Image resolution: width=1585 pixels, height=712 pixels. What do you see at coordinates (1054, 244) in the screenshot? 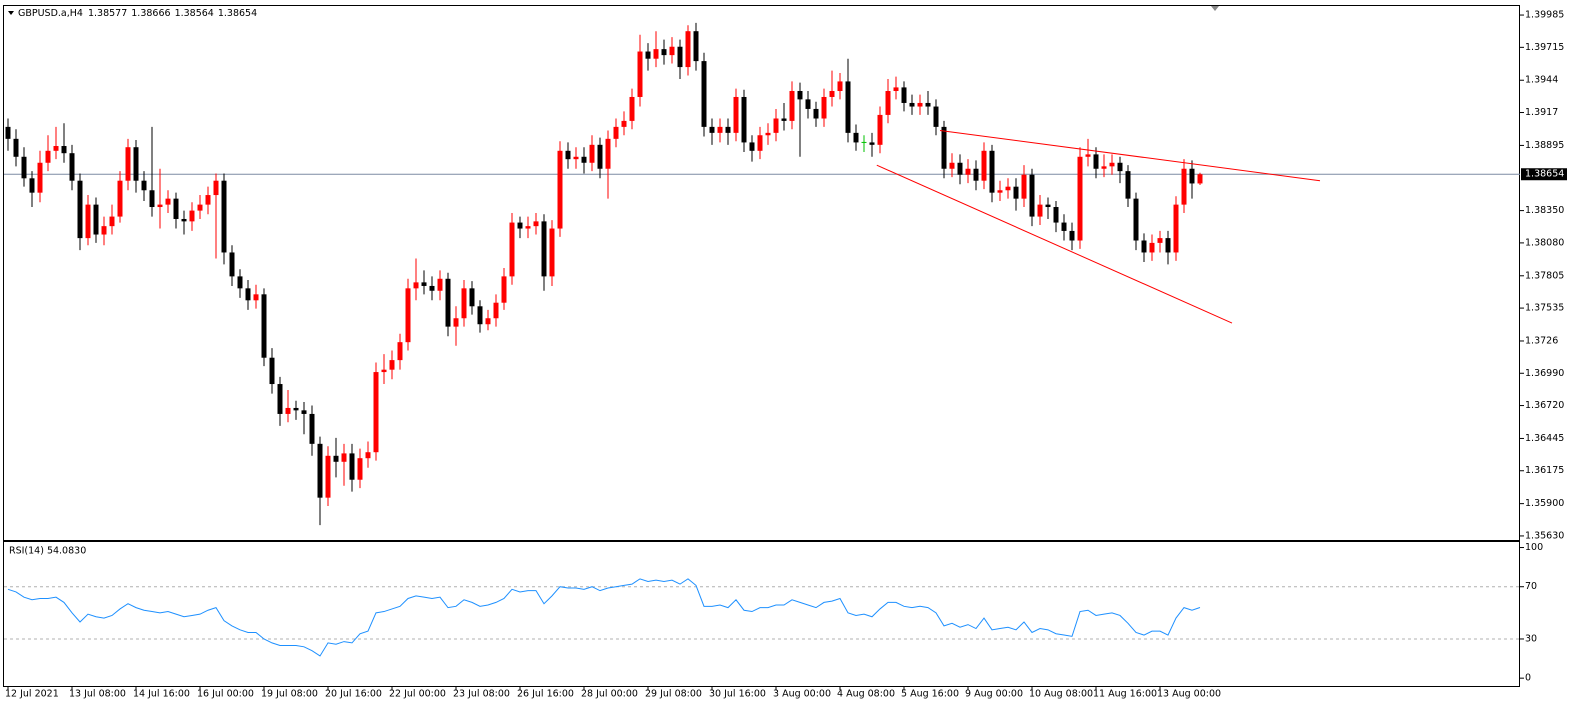
I see `trendline` at bounding box center [1054, 244].